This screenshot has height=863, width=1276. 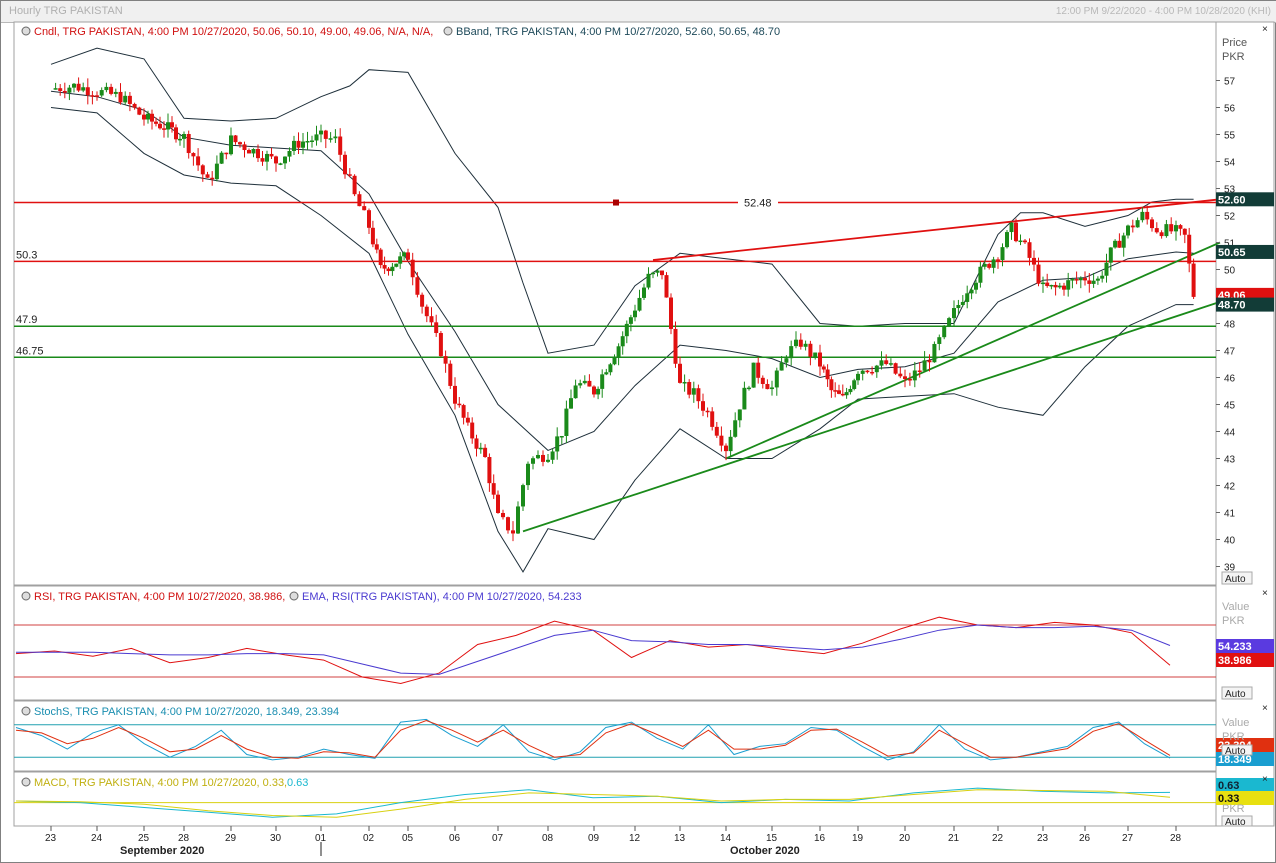 I want to click on stoch-pane, so click(x=615, y=736).